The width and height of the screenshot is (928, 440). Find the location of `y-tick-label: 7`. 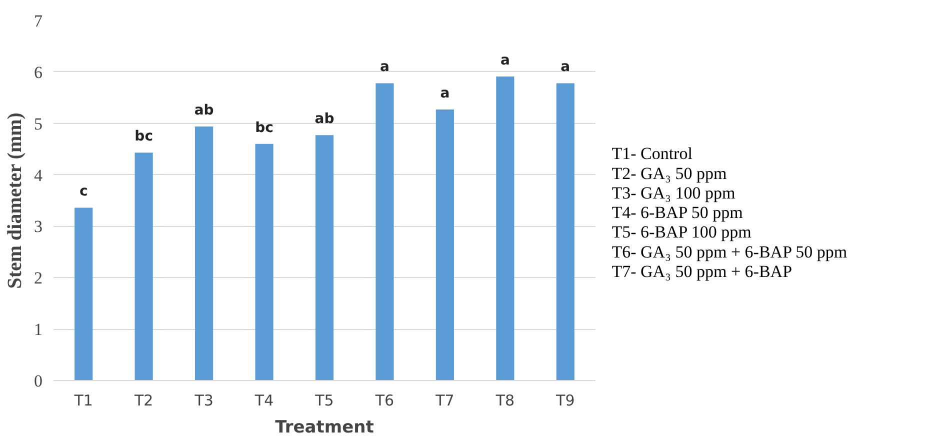

y-tick-label: 7 is located at coordinates (38, 21).